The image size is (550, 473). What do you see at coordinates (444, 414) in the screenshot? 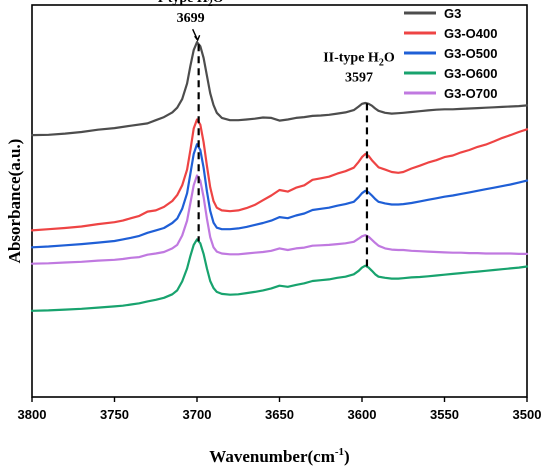
I see `x-tick-label: 3550` at bounding box center [444, 414].